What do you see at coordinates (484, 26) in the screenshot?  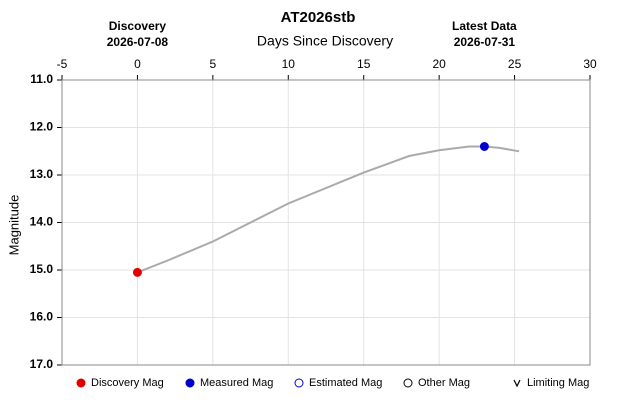 I see `annotation-label: Latest Data` at bounding box center [484, 26].